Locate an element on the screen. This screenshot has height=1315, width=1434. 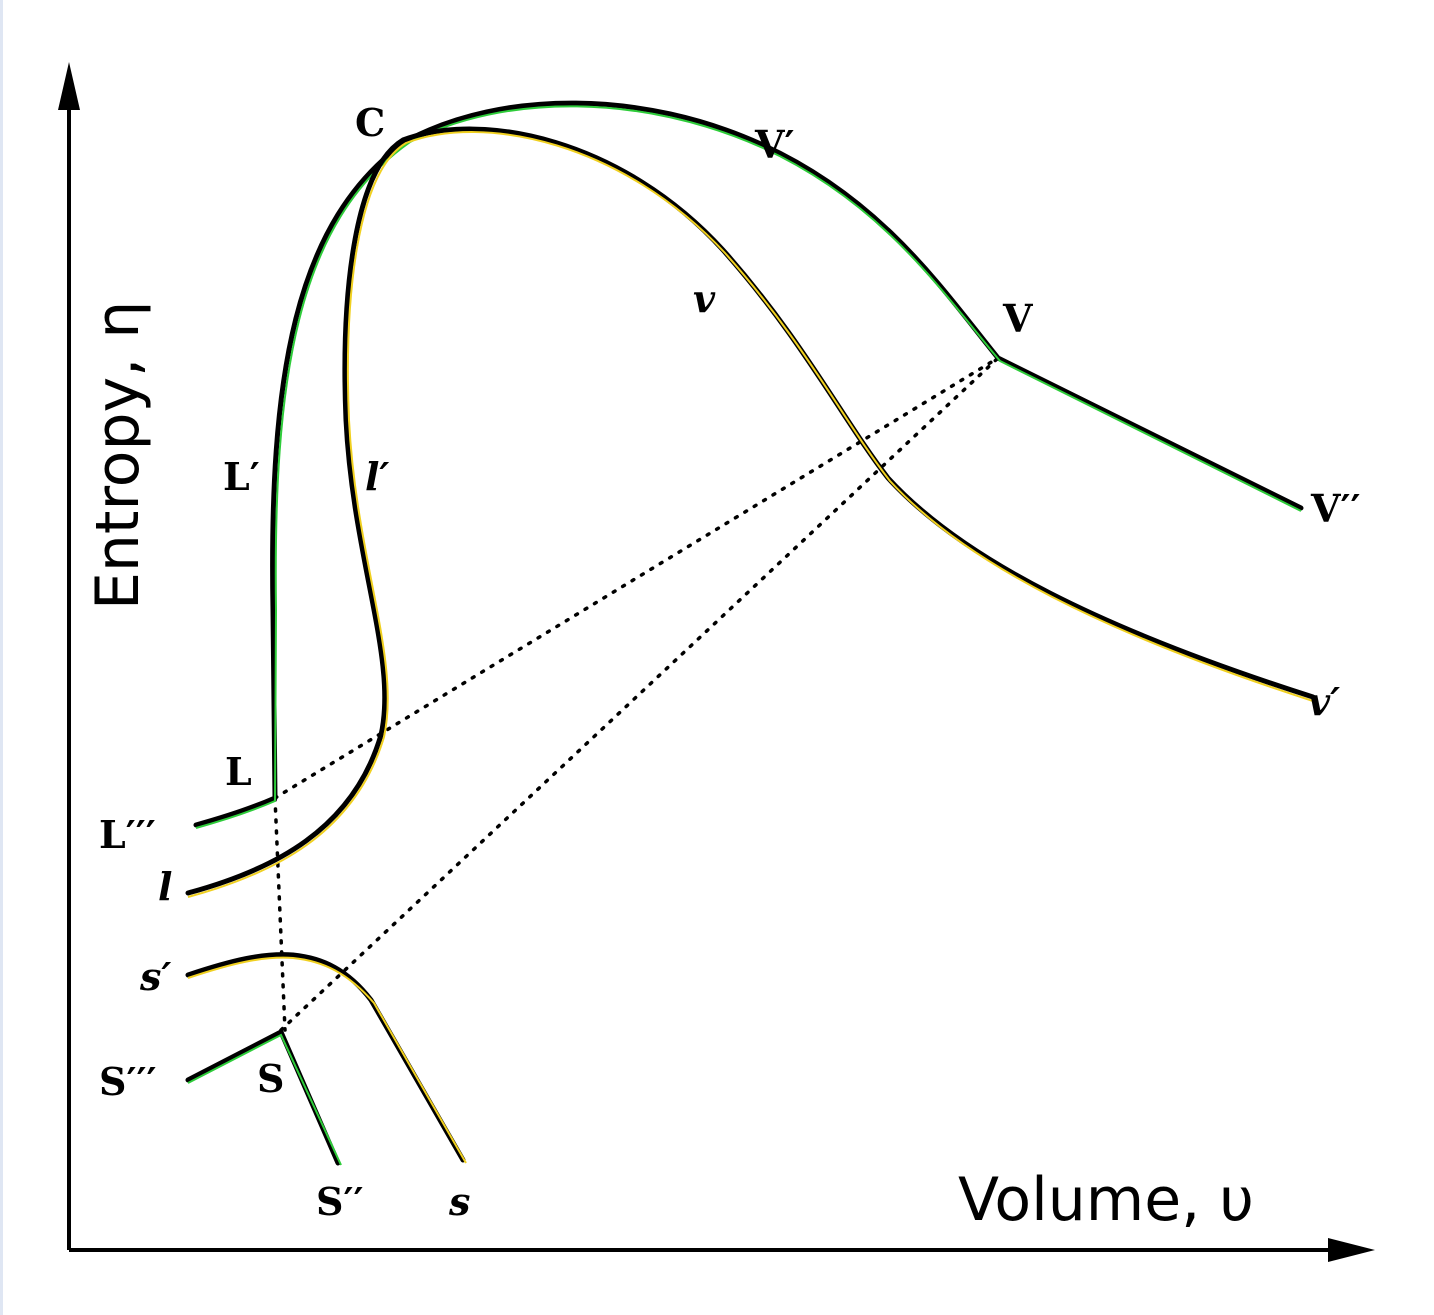
label-S-double: S′′ is located at coordinates (339, 1201).